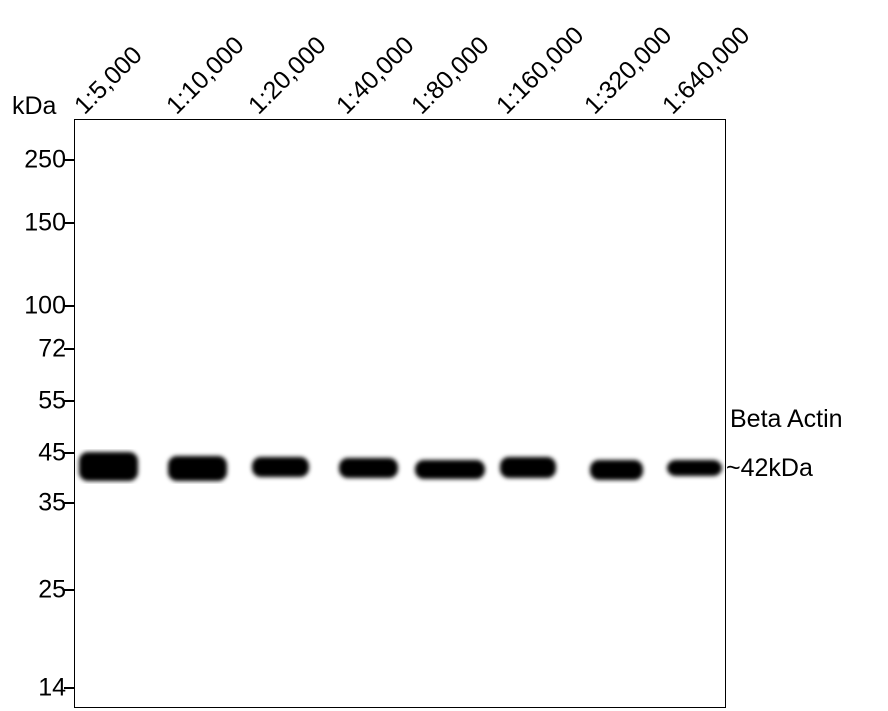 The image size is (888, 711). Describe the element at coordinates (52, 400) in the screenshot. I see `marker-label: 55` at that location.